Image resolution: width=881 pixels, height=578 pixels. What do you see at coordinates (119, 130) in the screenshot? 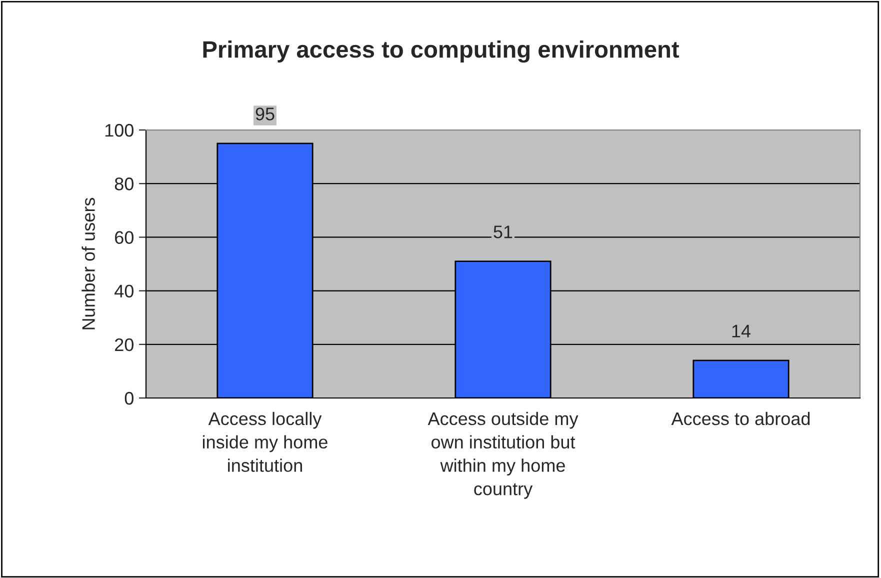
I see `y-tick-label: 100` at bounding box center [119, 130].